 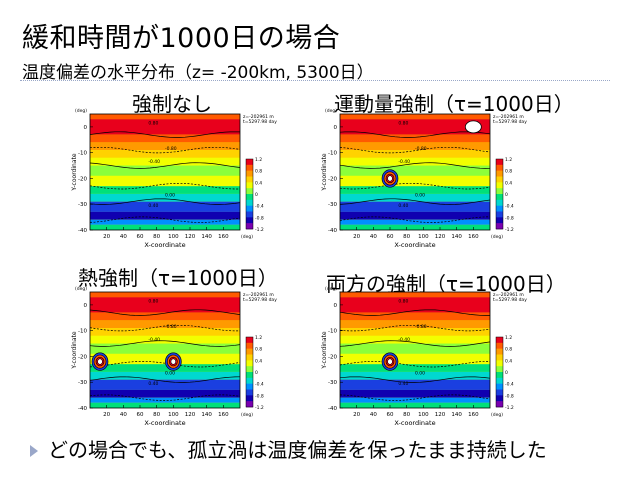 What do you see at coordinates (206, 237) in the screenshot?
I see `x-tick-label: 140` at bounding box center [206, 237].